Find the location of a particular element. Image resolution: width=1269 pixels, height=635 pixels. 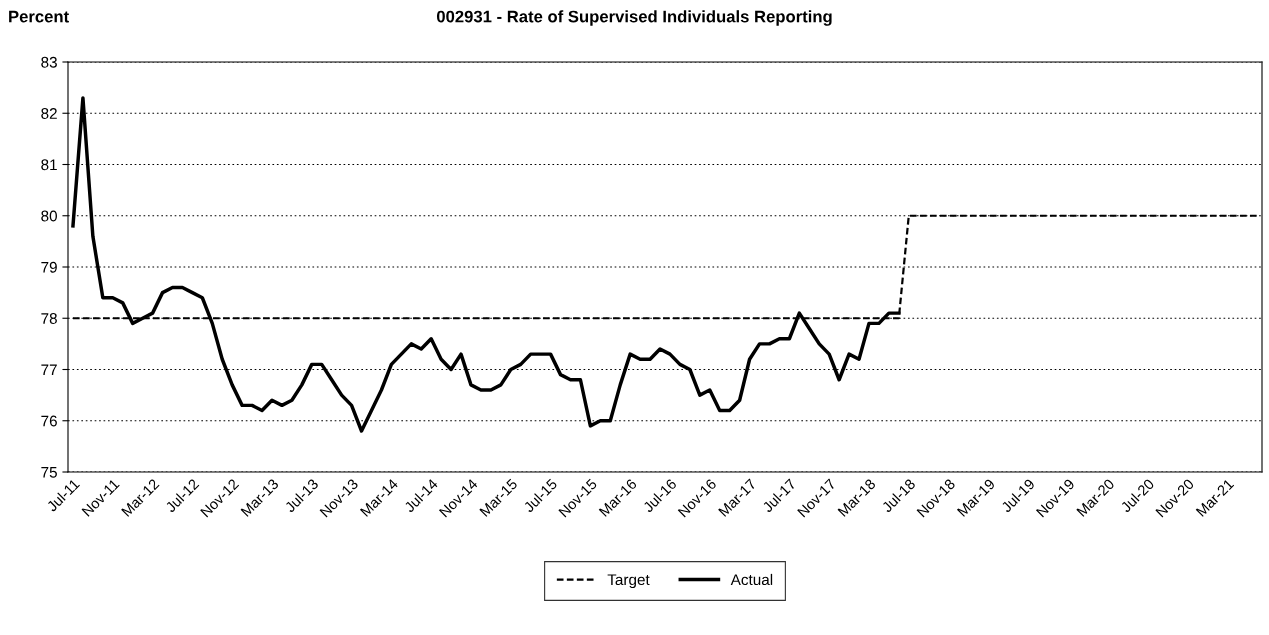

y-tick-label: 82 is located at coordinates (49, 113).